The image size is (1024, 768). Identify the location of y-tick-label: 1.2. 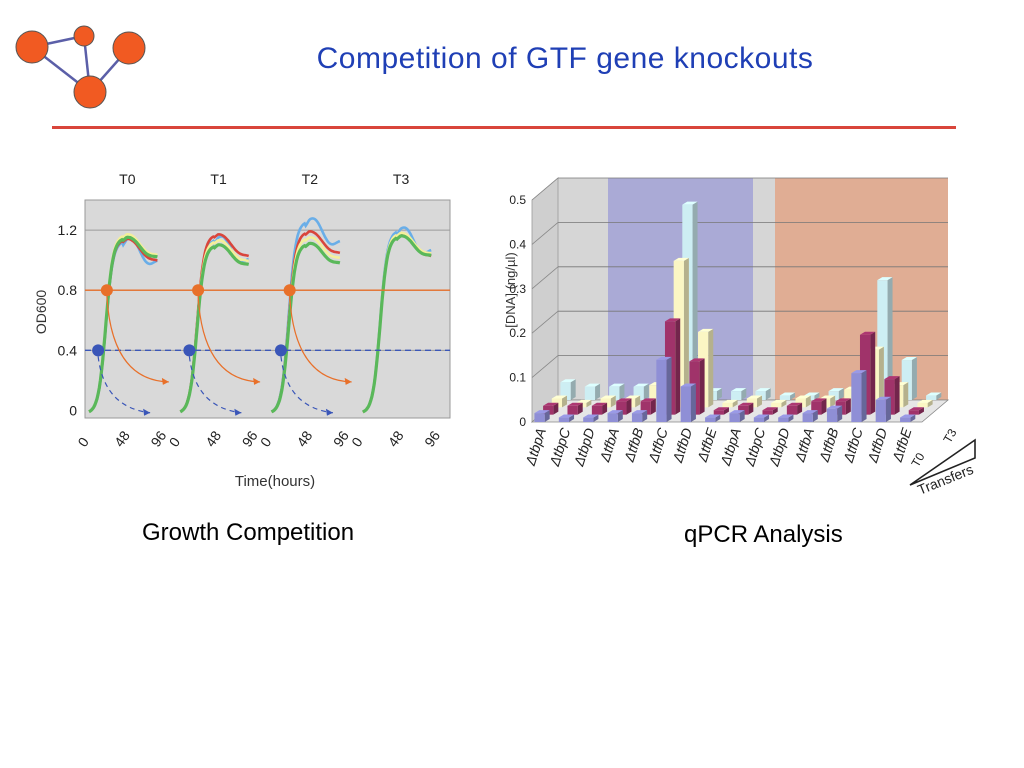
(68, 230).